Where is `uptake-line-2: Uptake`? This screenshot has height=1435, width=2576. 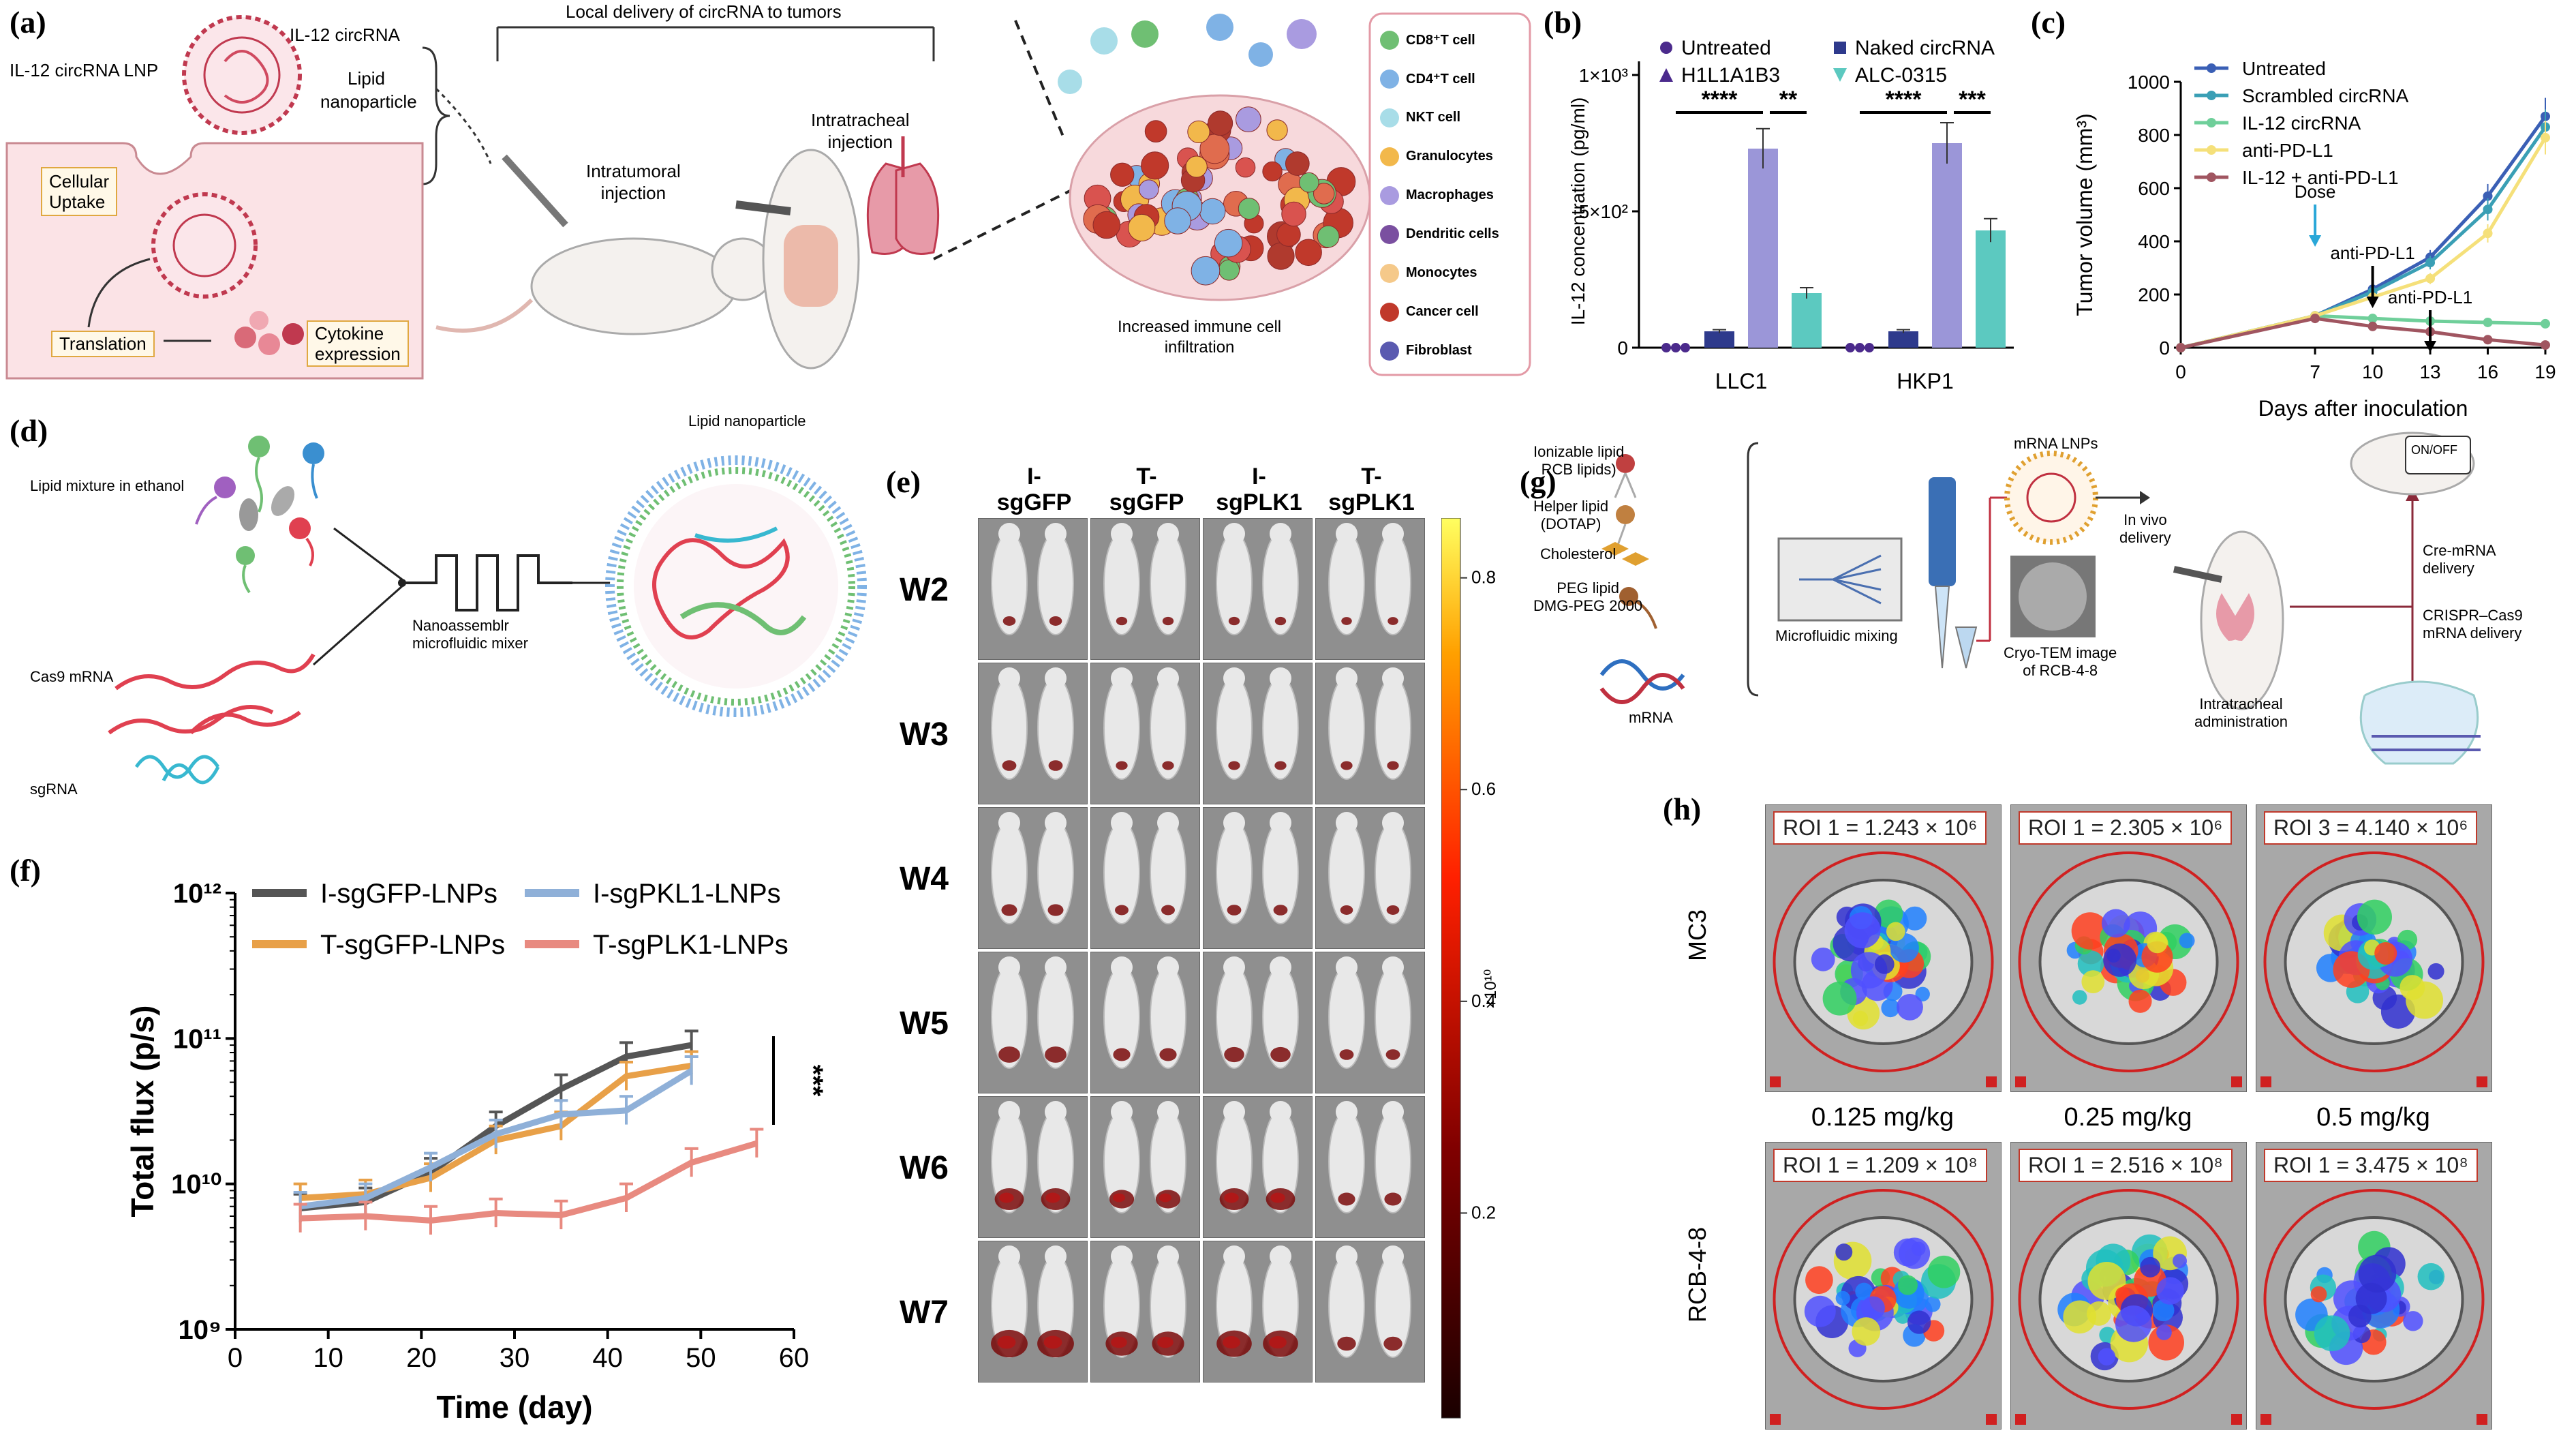 uptake-line-2: Uptake is located at coordinates (77, 202).